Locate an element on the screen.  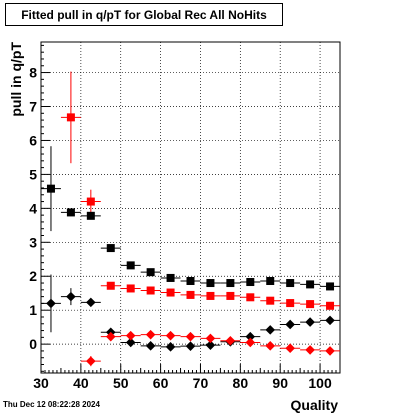
y-axis-label: pull in q/pT is located at coordinates (16, 79).